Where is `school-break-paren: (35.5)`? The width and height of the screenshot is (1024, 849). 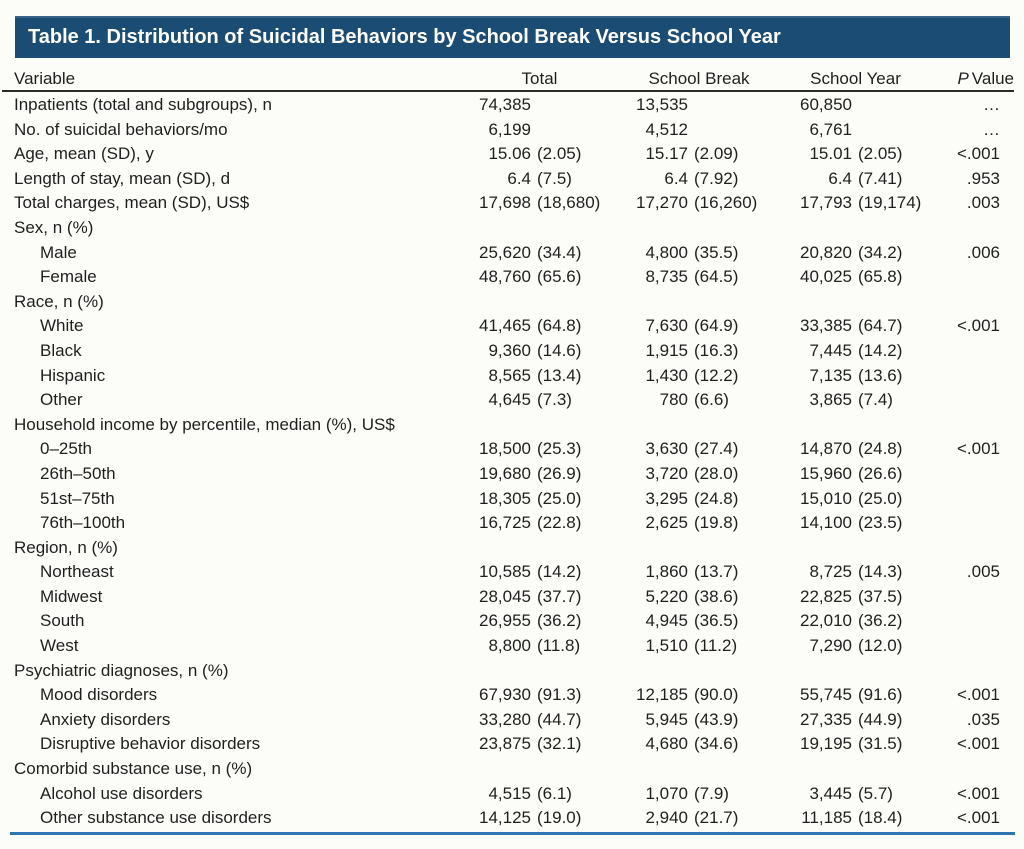 school-break-paren: (35.5) is located at coordinates (716, 252).